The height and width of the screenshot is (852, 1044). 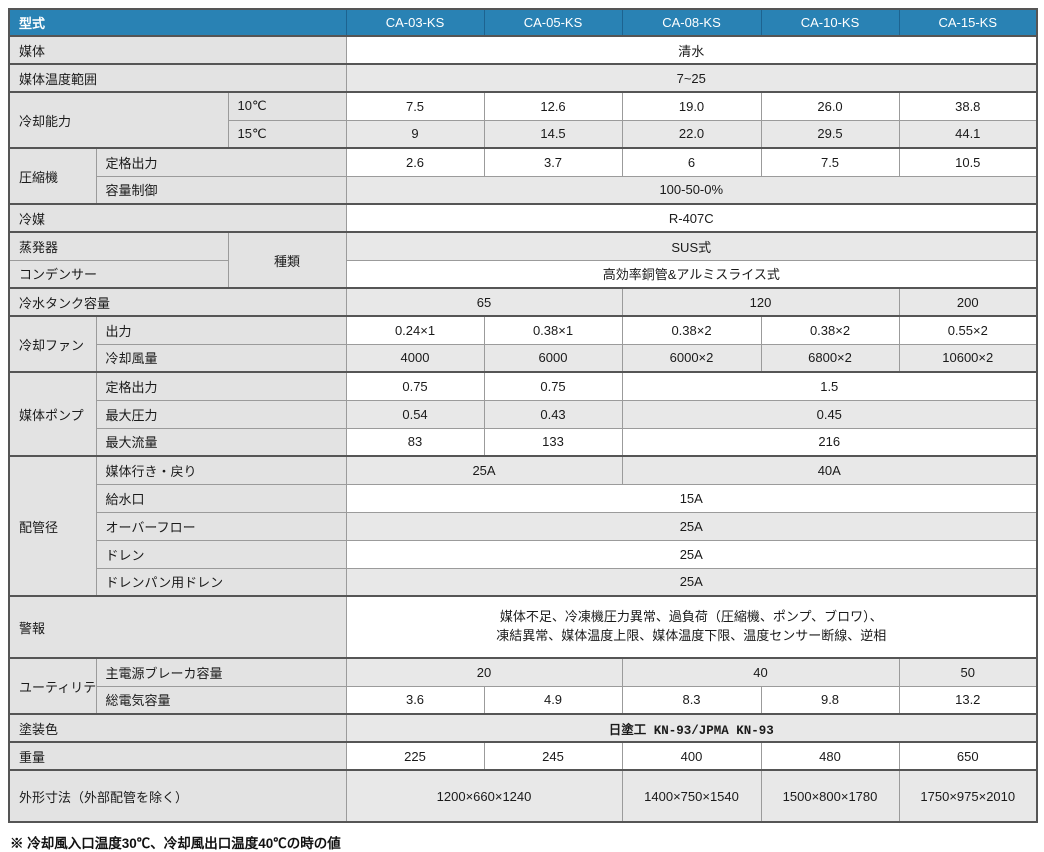 I want to click on spec-value-cell: R-407C, so click(x=691, y=218).